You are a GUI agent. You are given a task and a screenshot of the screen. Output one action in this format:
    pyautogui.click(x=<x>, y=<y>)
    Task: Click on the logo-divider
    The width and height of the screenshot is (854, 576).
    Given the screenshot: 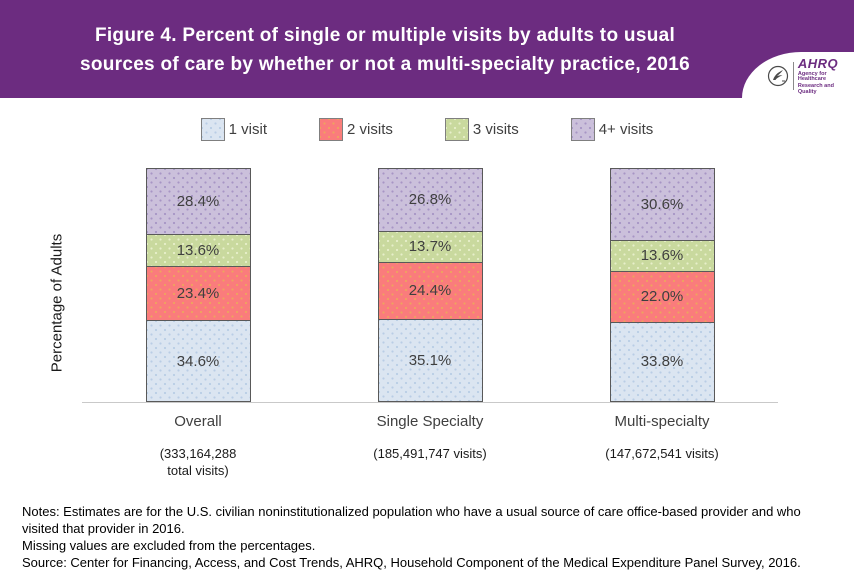 What is the action you would take?
    pyautogui.click(x=793, y=76)
    